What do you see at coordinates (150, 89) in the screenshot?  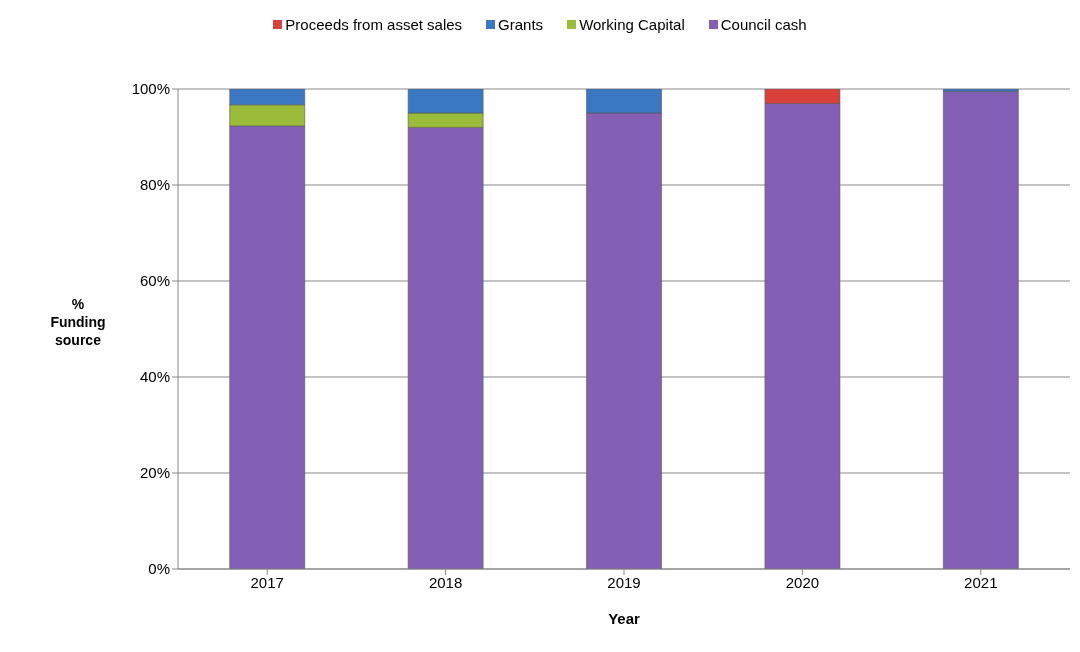 I see `y-tick-label: 100%` at bounding box center [150, 89].